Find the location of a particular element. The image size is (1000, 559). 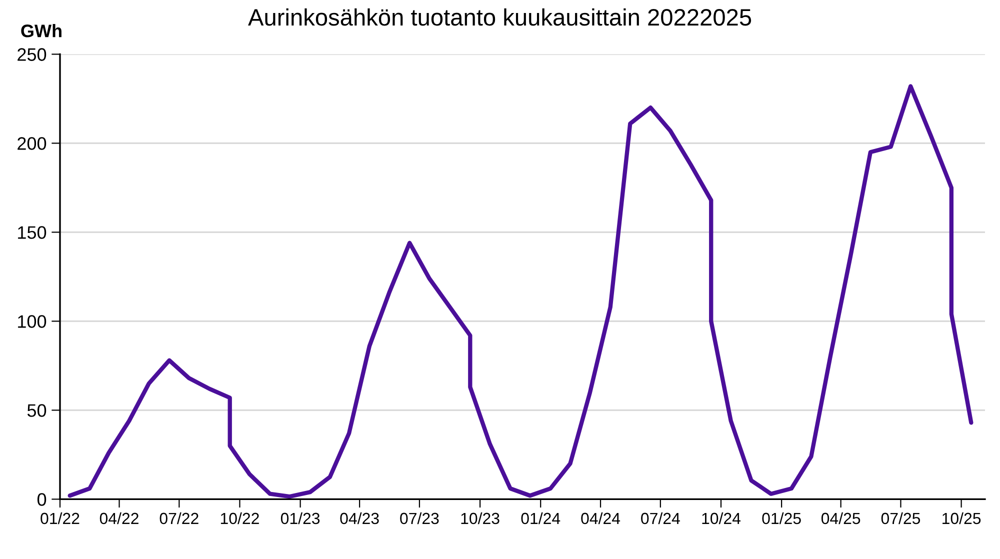

x-tick-label: 04/24 is located at coordinates (600, 518).